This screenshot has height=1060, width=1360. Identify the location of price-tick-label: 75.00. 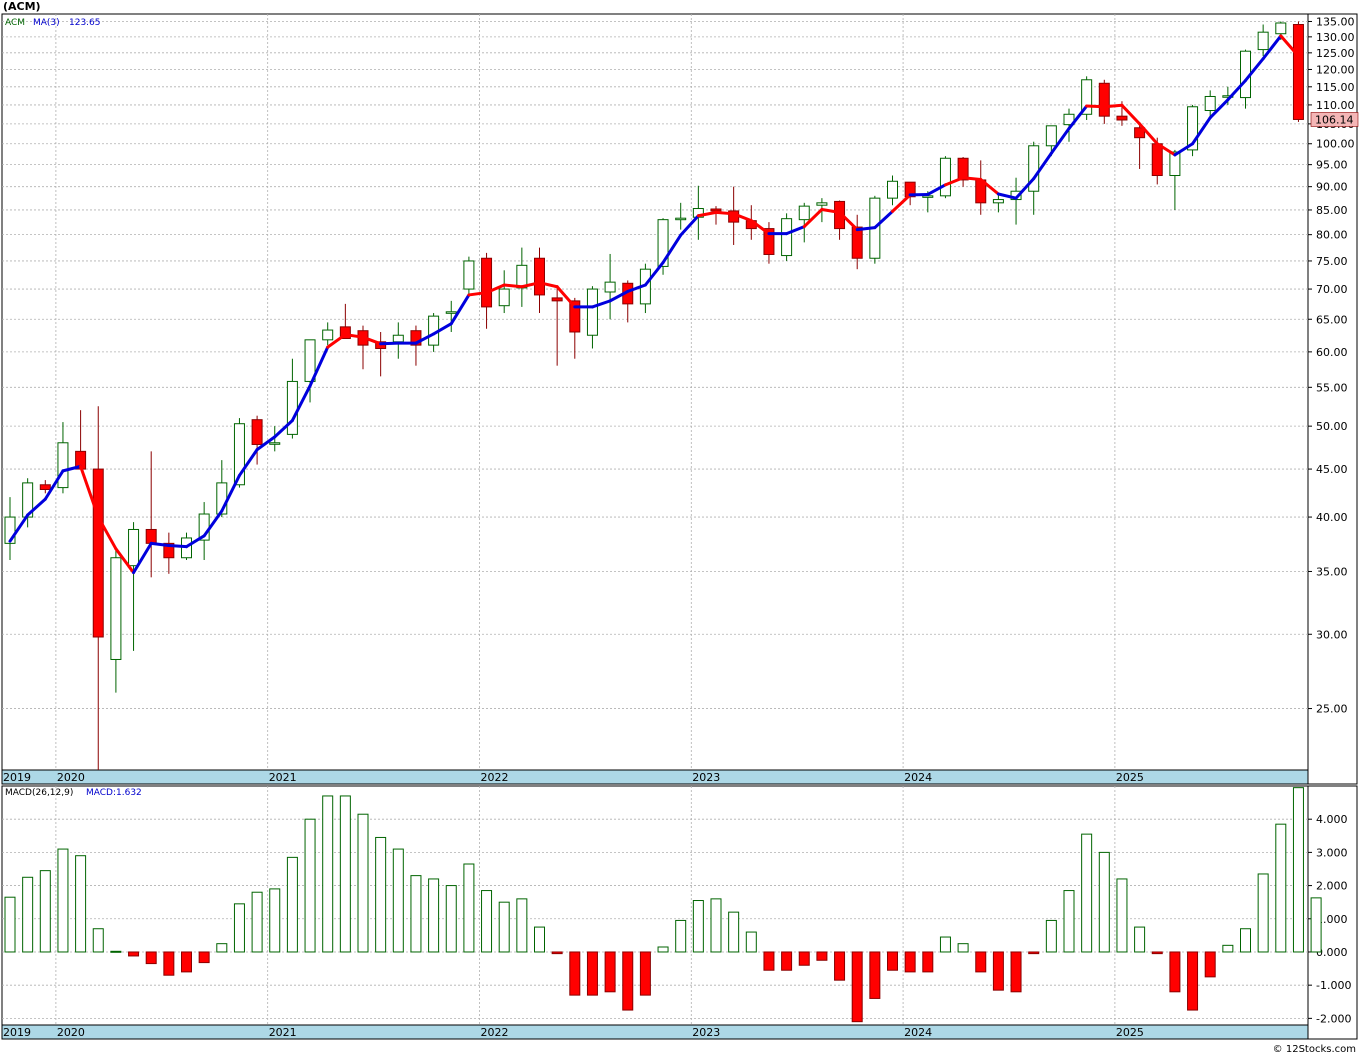
(1332, 261).